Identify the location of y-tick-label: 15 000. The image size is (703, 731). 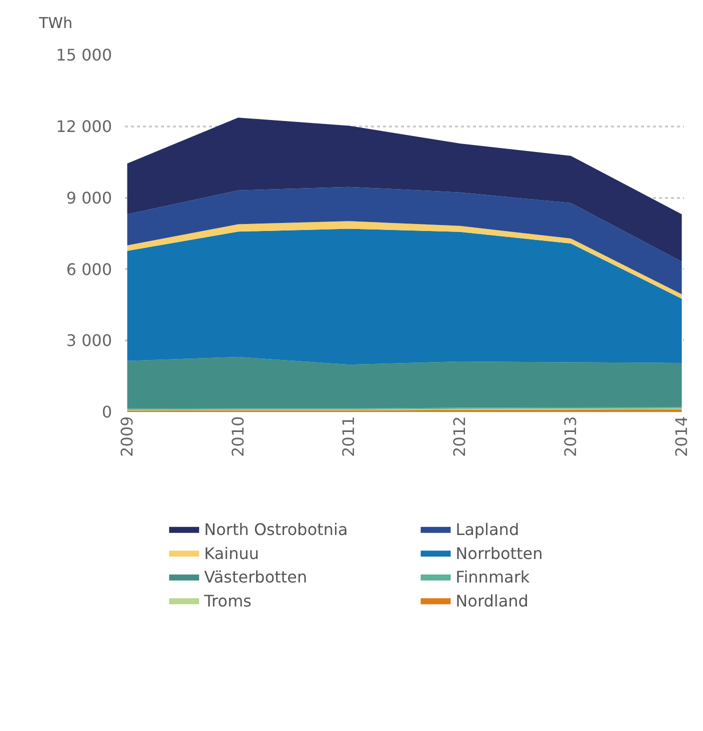
(84, 55).